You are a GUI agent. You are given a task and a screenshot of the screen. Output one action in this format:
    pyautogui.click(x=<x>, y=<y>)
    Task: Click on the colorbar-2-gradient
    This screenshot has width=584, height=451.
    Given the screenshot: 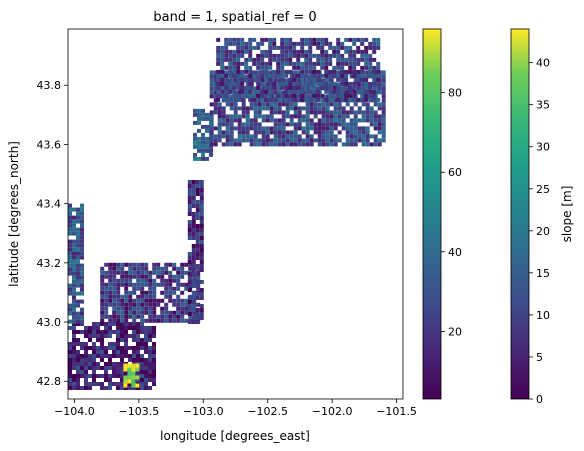 What is the action you would take?
    pyautogui.click(x=520, y=214)
    